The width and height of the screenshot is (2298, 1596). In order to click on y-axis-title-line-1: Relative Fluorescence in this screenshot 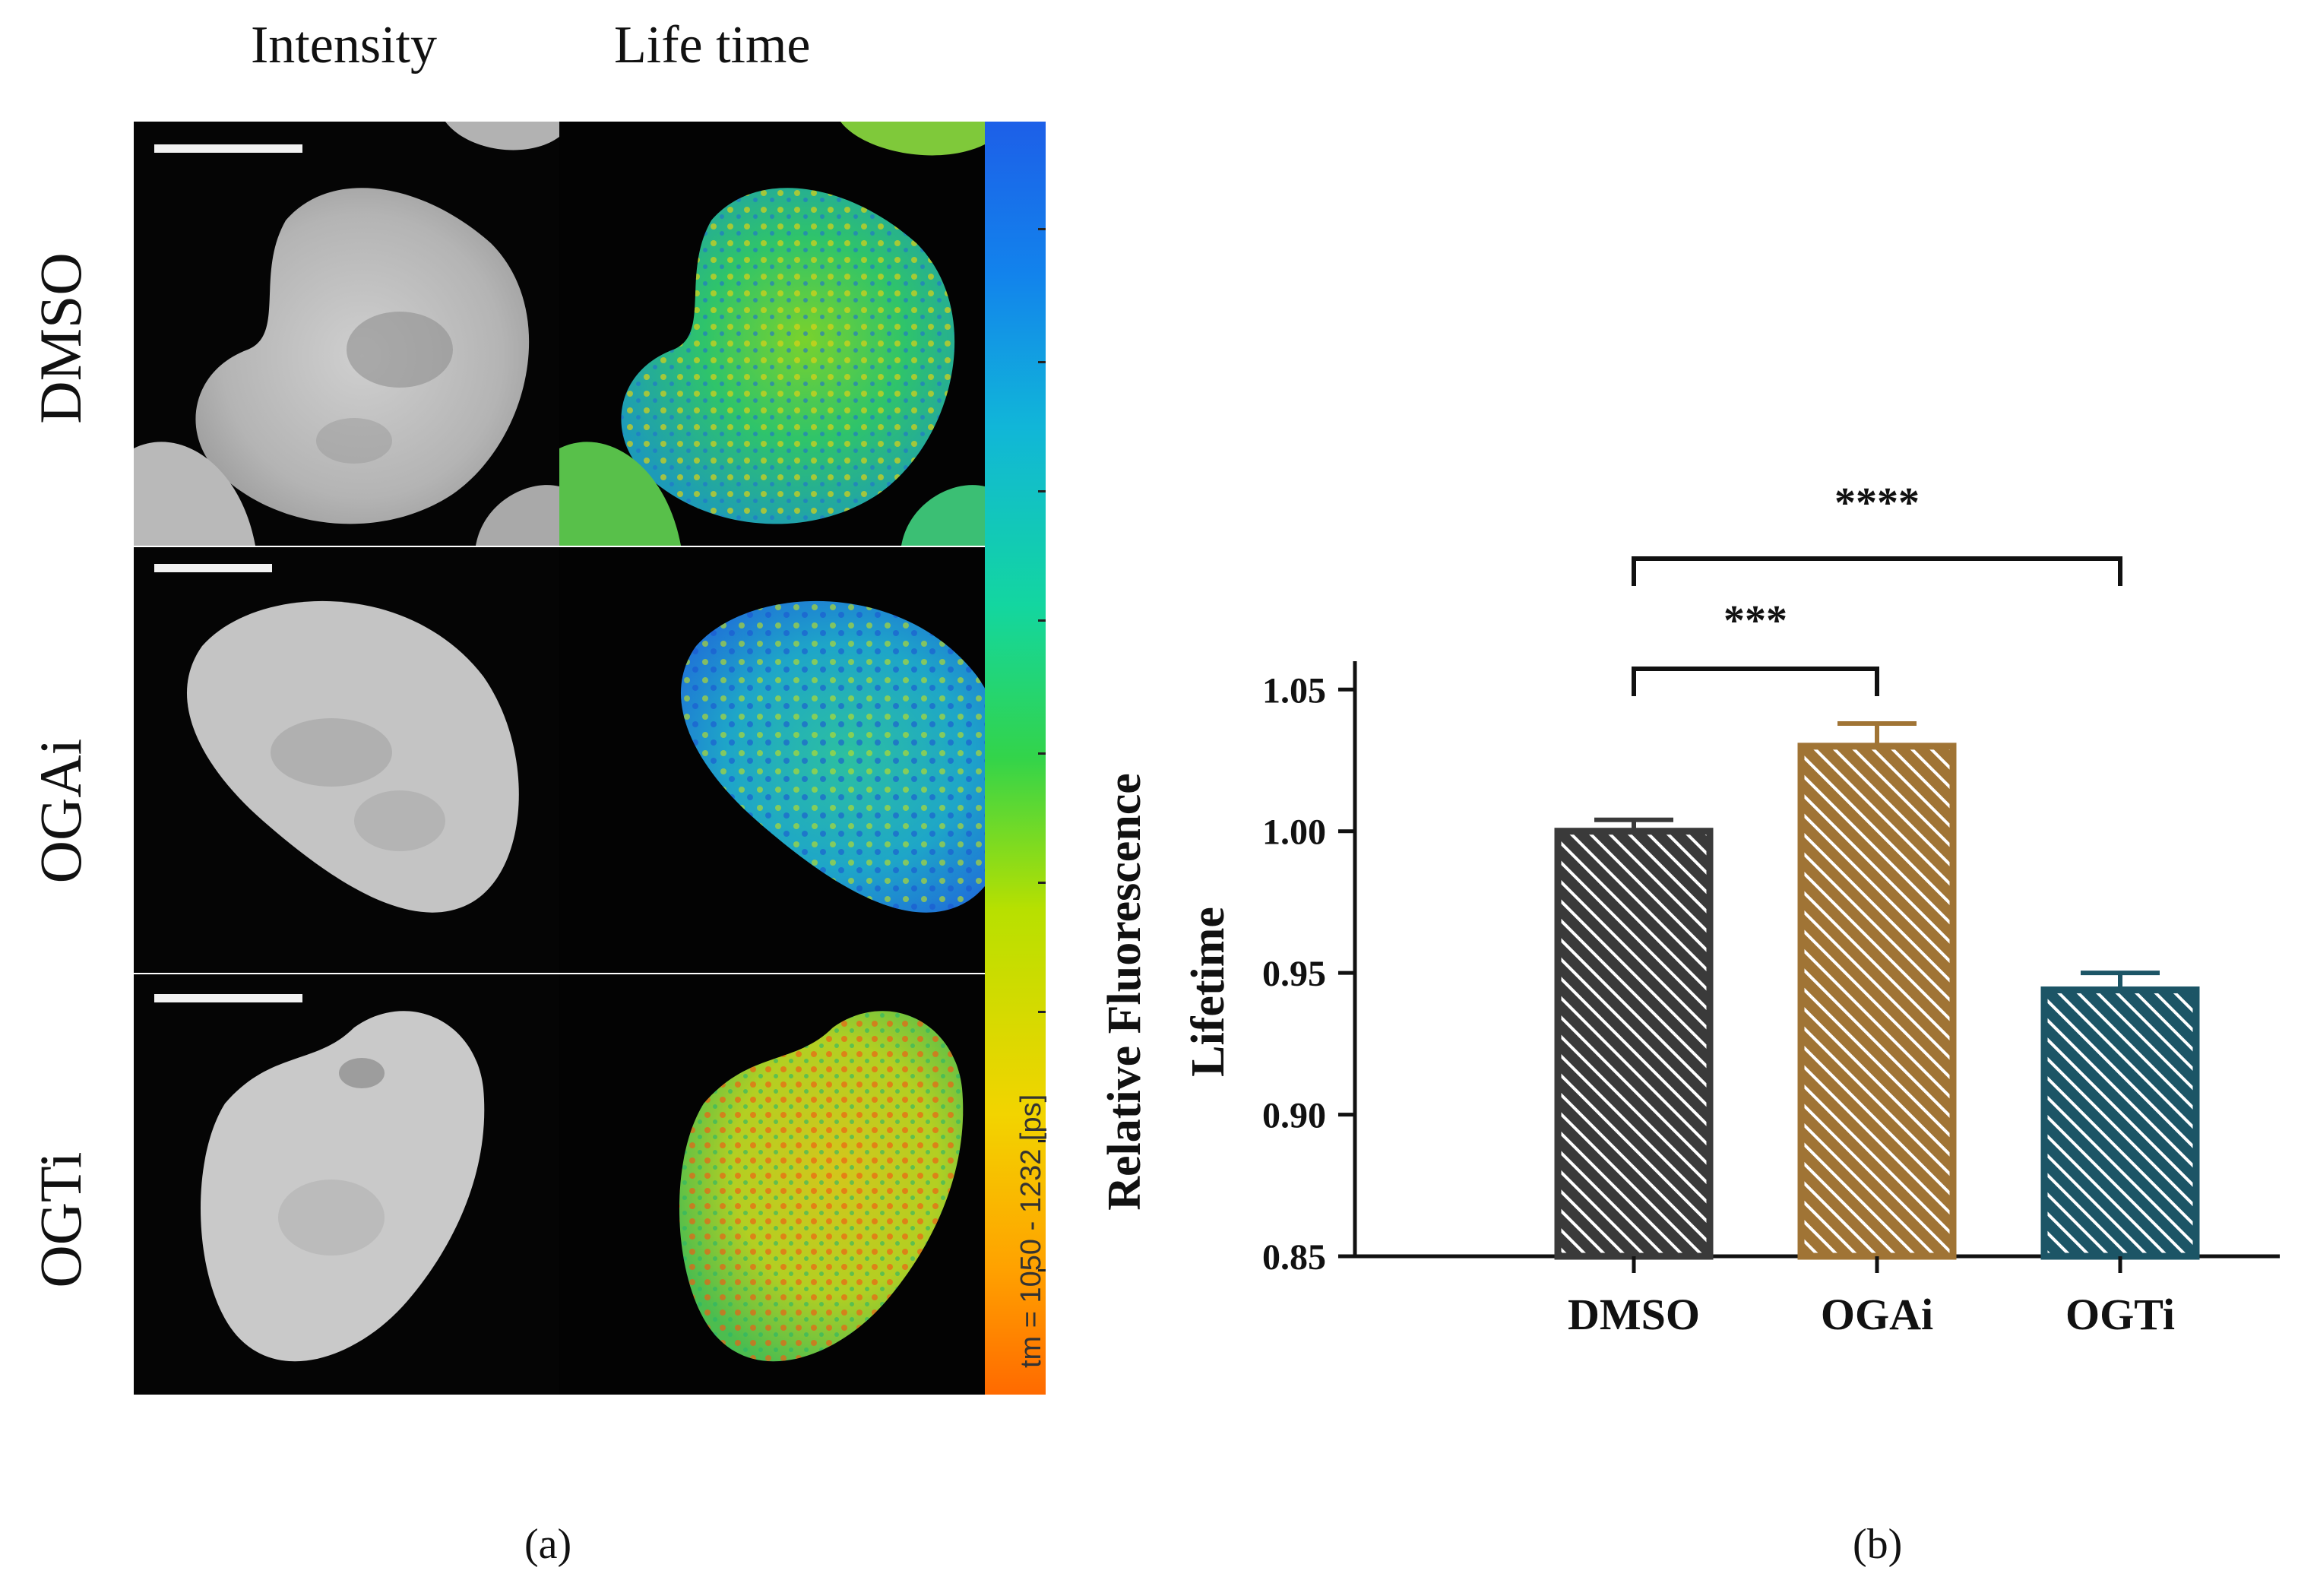, I will do `click(1125, 992)`.